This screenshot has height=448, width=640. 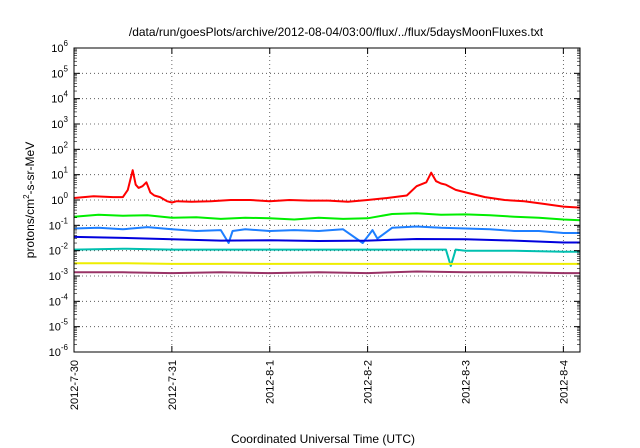 What do you see at coordinates (75, 385) in the screenshot?
I see `x-tick-label: 2012-7-30` at bounding box center [75, 385].